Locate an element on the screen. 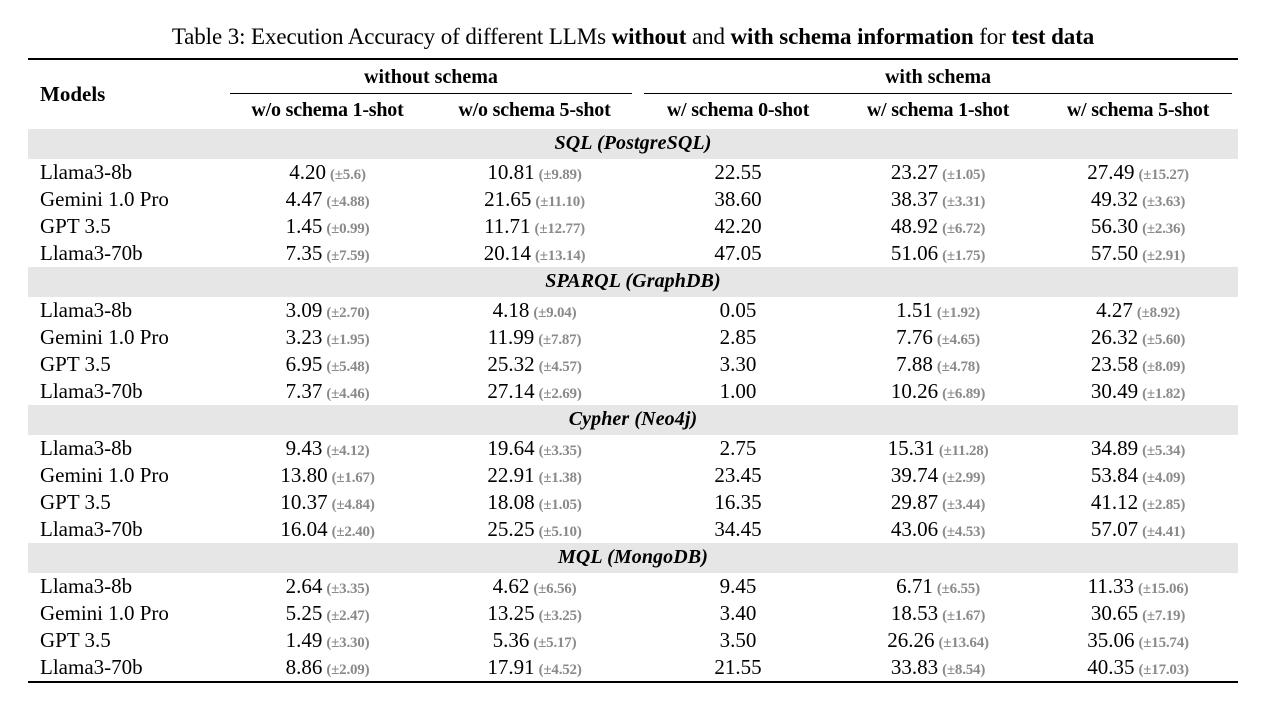  value-cell: 17.91 (±4.52) is located at coordinates (534, 668).